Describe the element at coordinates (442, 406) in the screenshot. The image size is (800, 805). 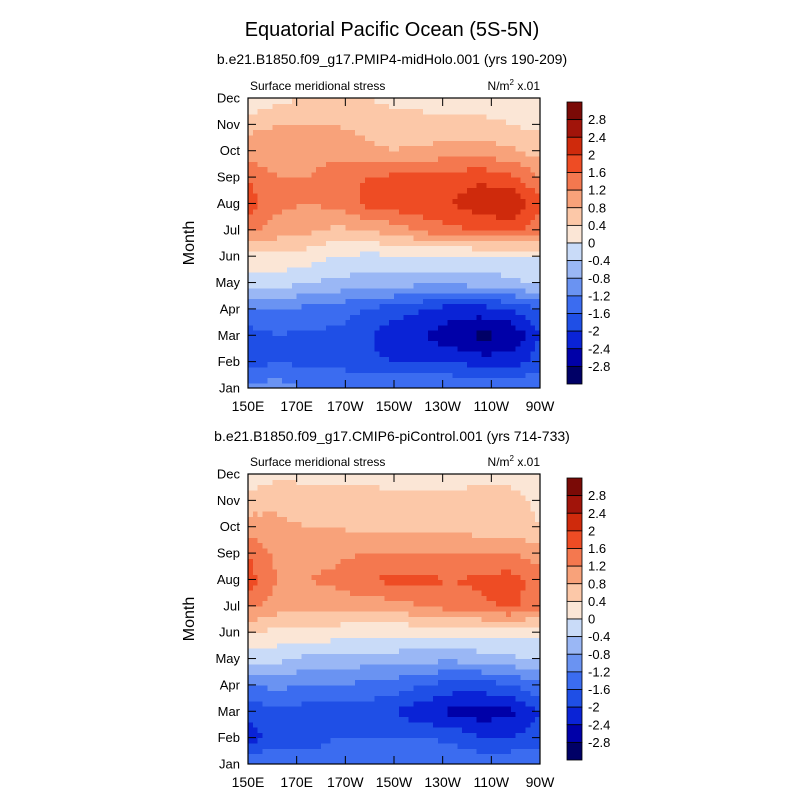
I see `x-tick-label: 130W` at that location.